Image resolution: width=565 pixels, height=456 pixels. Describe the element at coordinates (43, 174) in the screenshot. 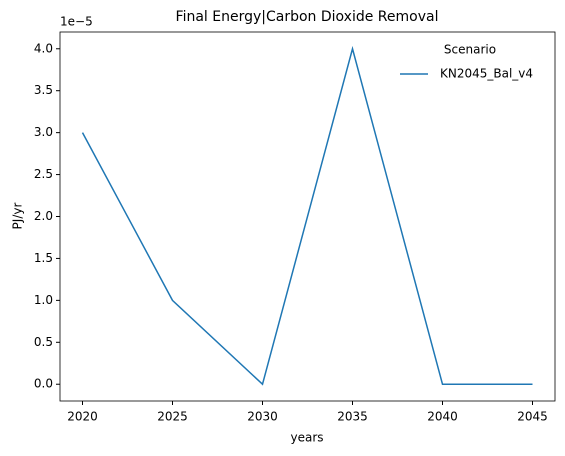

I see `y-tick-label: 2.5` at that location.